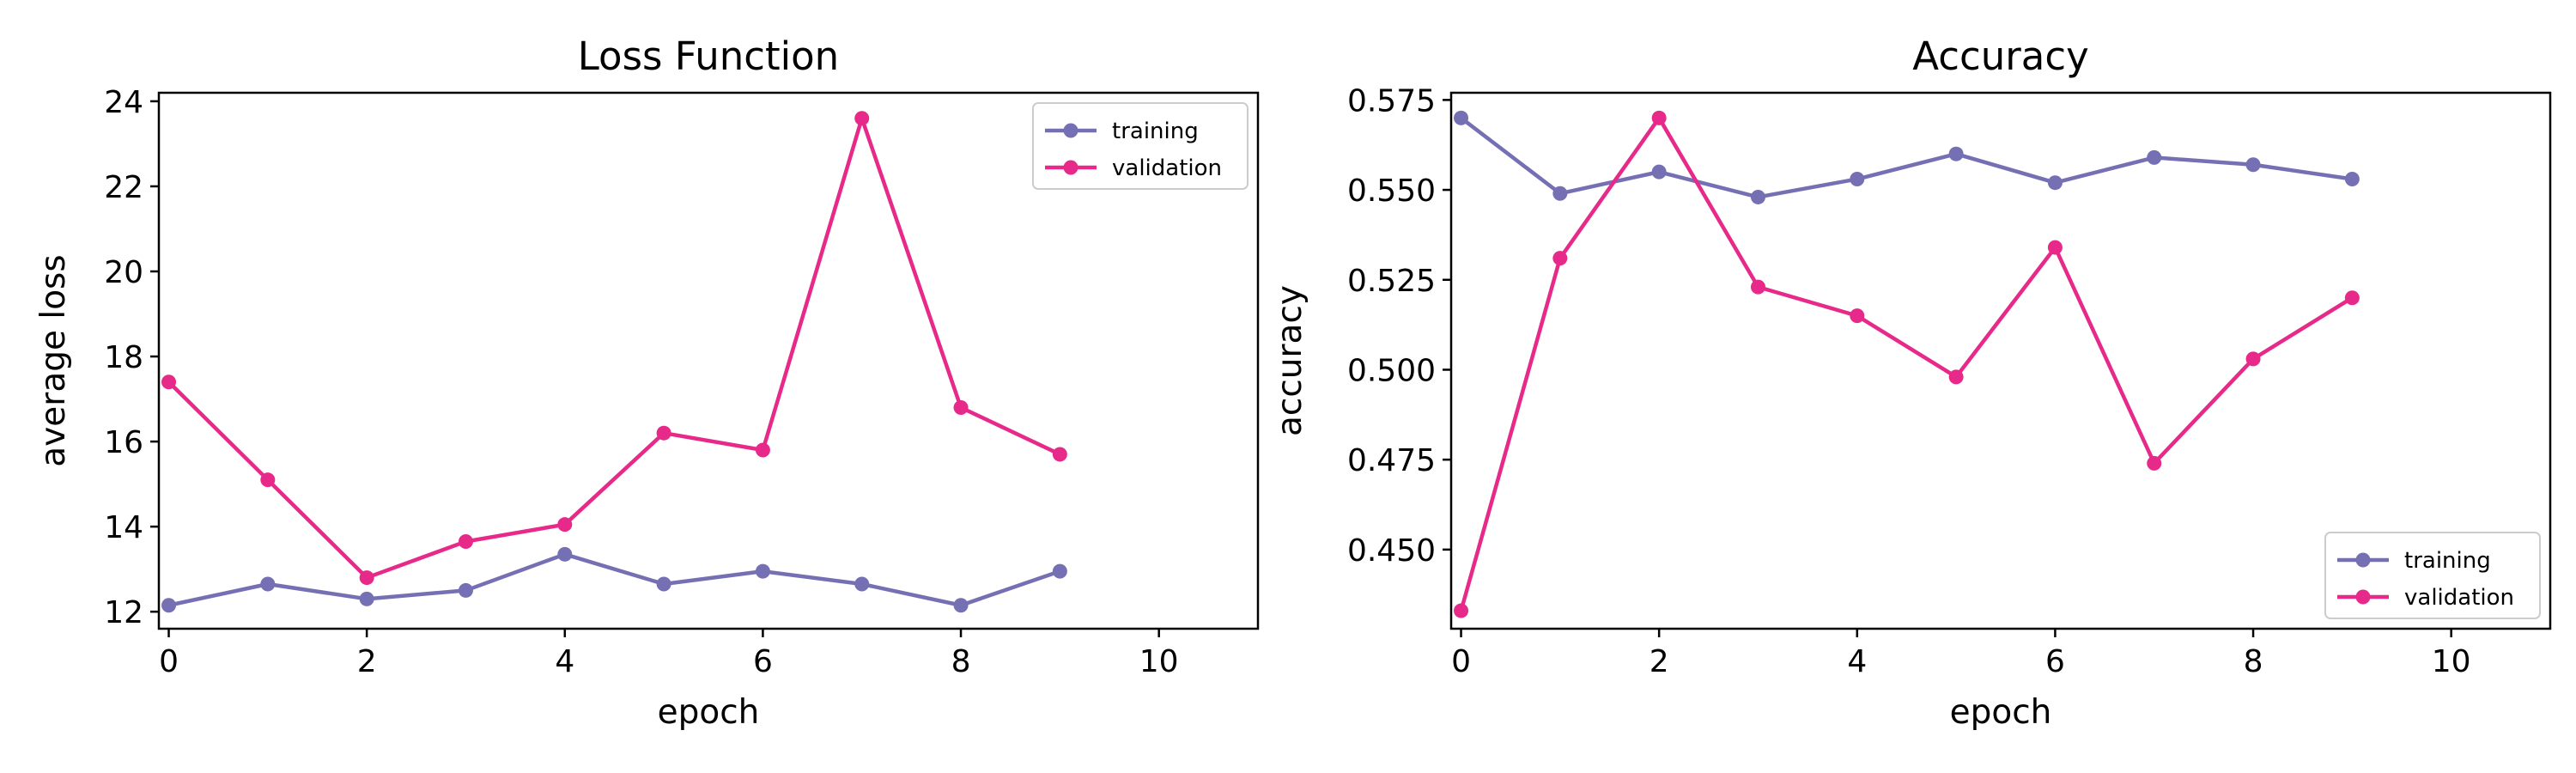 The image size is (2576, 773). I want to click on y-tick-label: 18, so click(123, 357).